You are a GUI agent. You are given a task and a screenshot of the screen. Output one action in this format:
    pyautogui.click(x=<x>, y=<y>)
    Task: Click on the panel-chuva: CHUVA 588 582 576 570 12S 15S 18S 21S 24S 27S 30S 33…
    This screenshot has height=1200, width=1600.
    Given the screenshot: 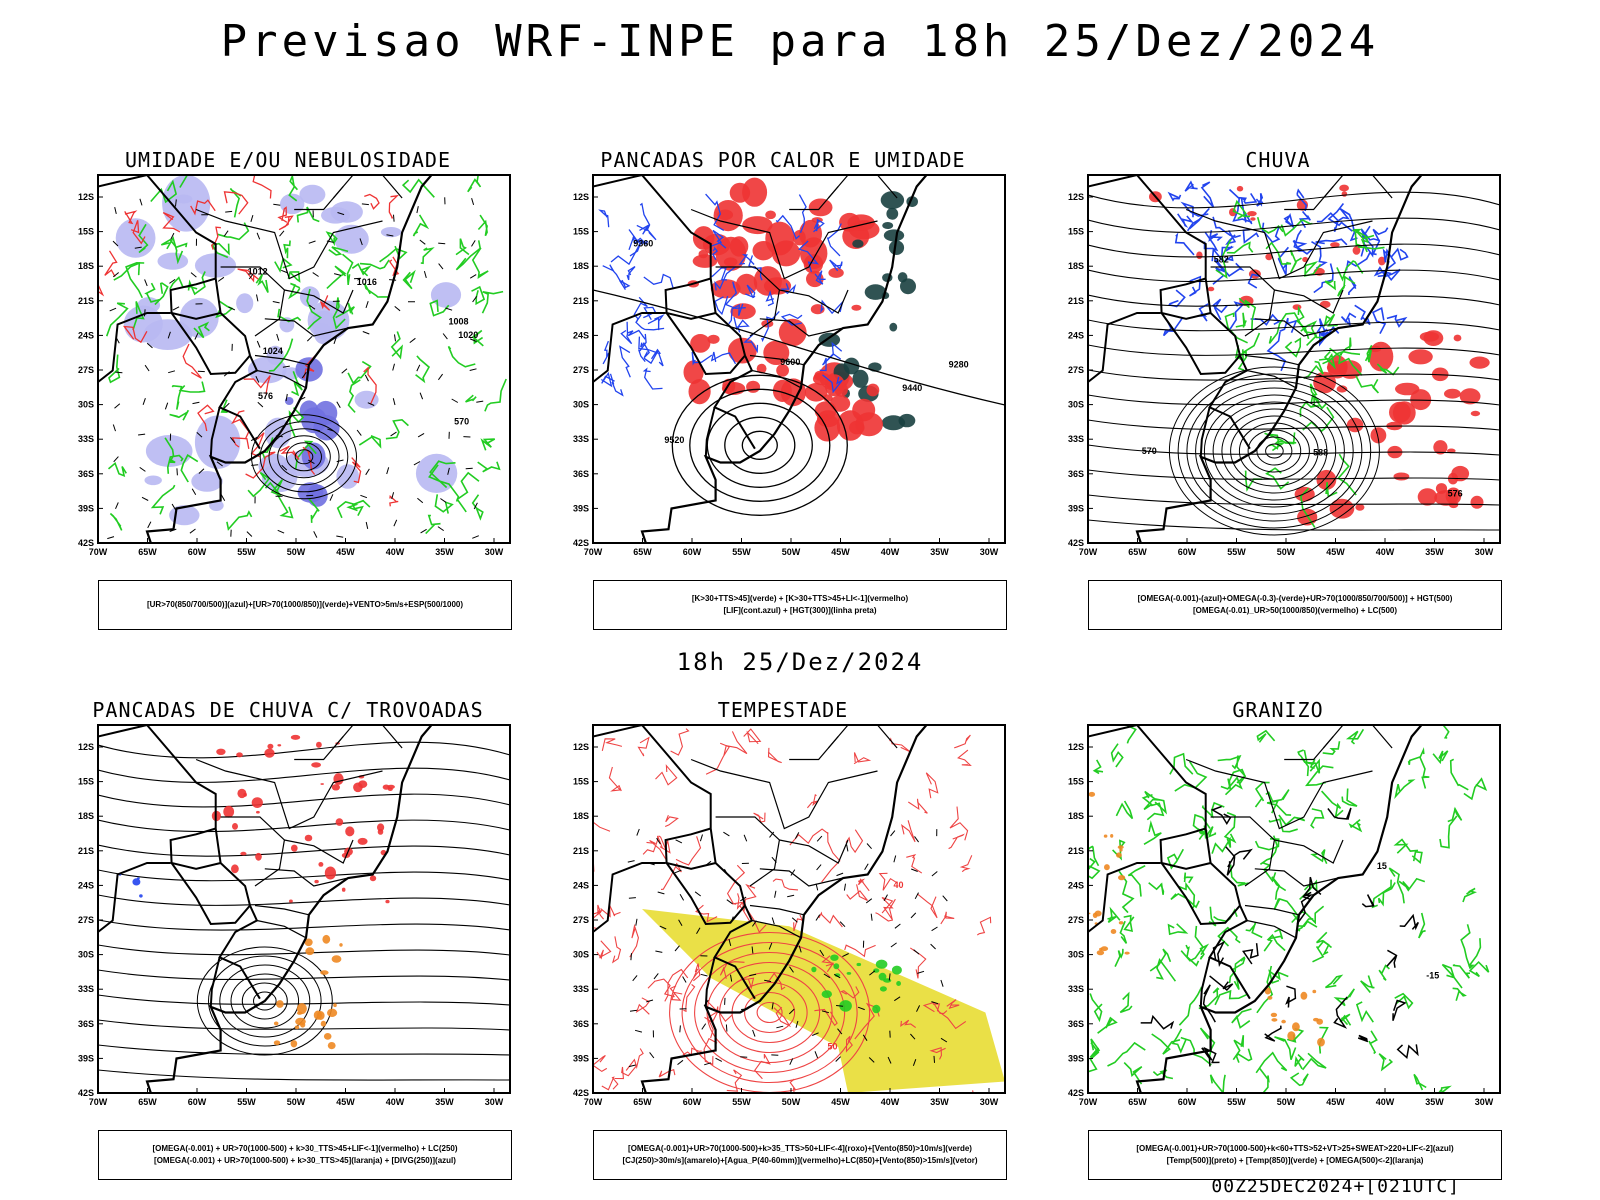 What is the action you would take?
    pyautogui.click(x=1280, y=389)
    